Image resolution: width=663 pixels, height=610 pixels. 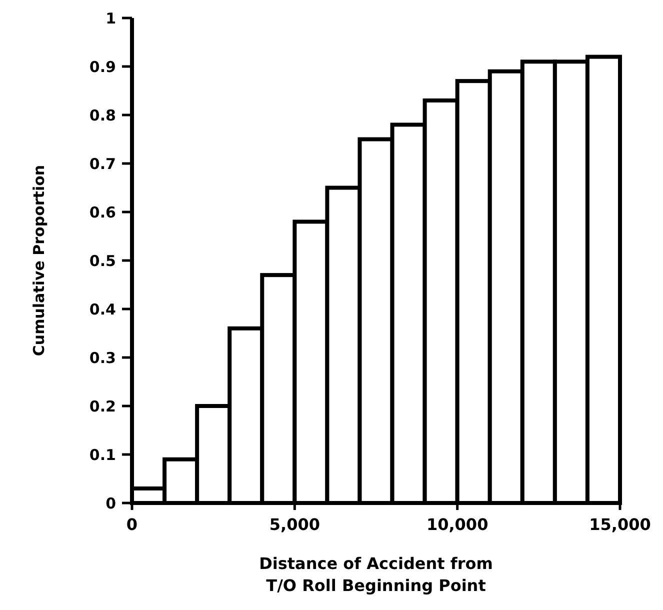 I want to click on x-tick-label: 10,000, so click(x=457, y=524).